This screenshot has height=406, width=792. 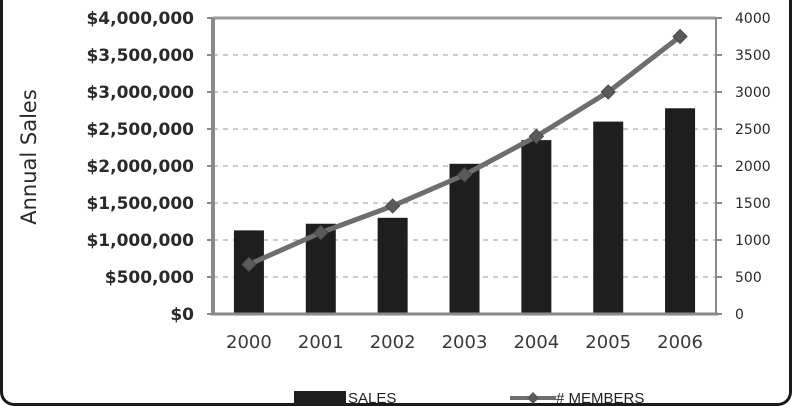 What do you see at coordinates (533, 398) in the screenshot?
I see `legend-members-marker` at bounding box center [533, 398].